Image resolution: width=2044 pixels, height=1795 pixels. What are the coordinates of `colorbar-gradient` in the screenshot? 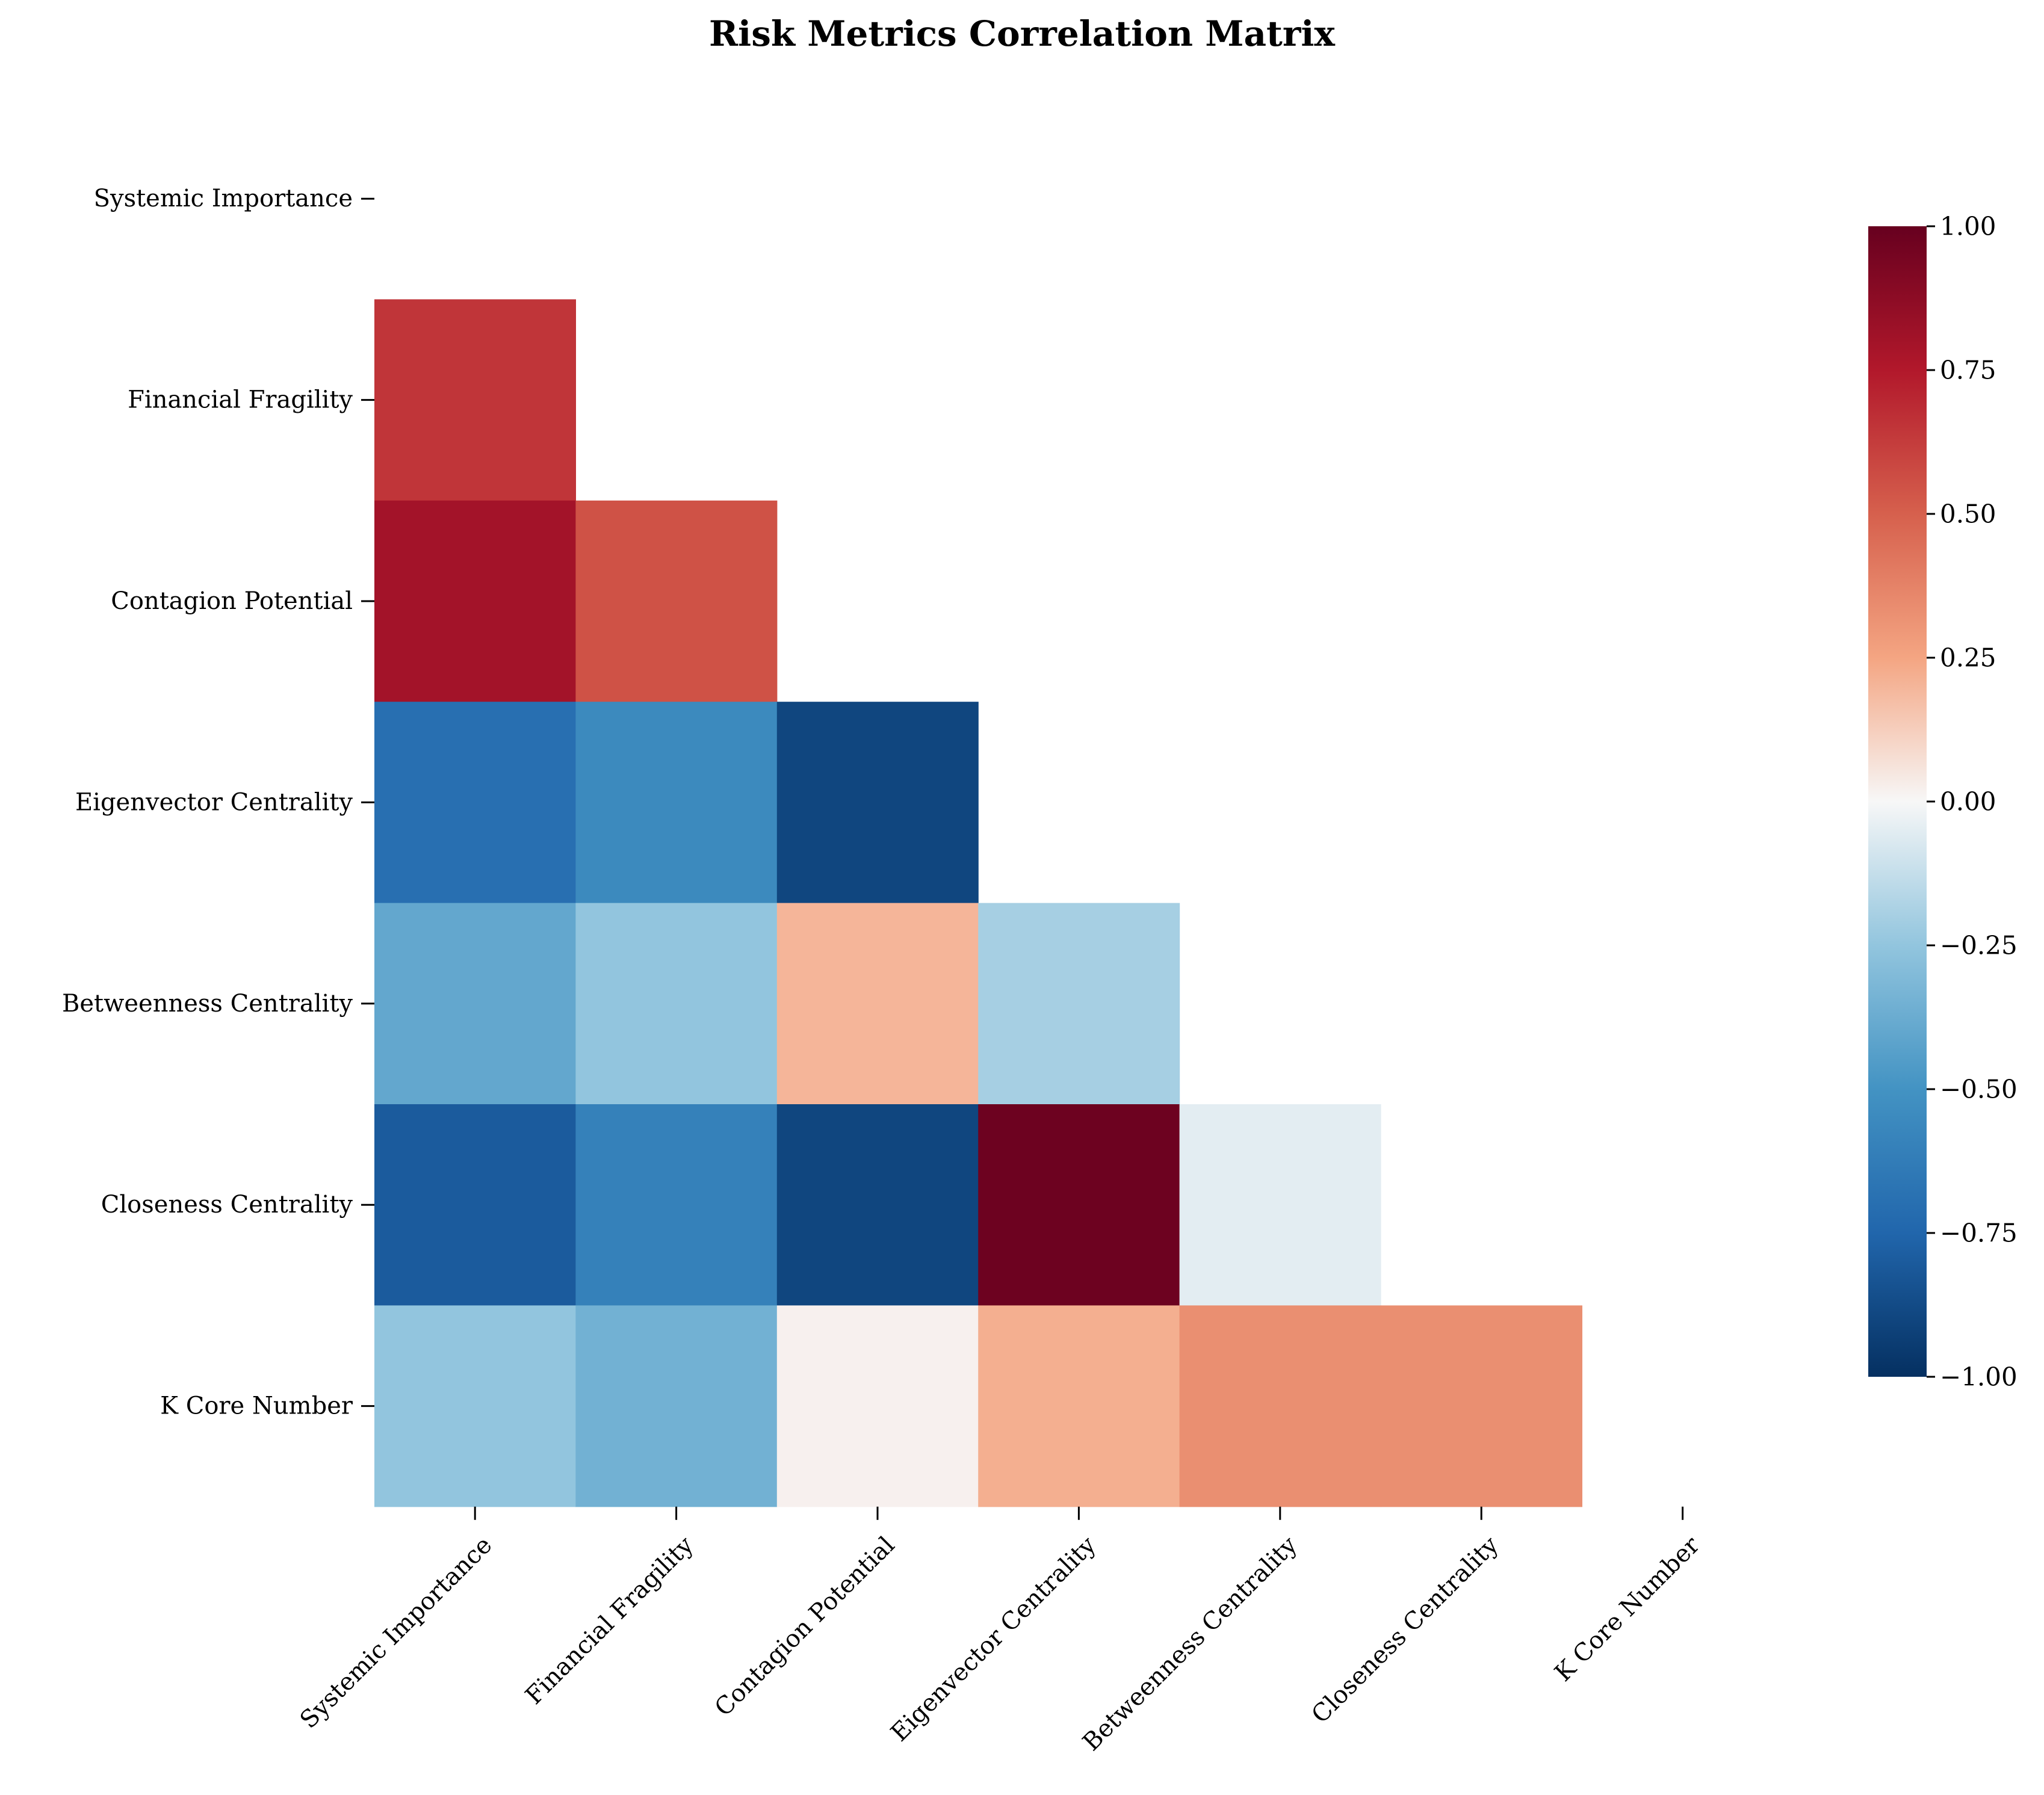 It's located at (1897, 801).